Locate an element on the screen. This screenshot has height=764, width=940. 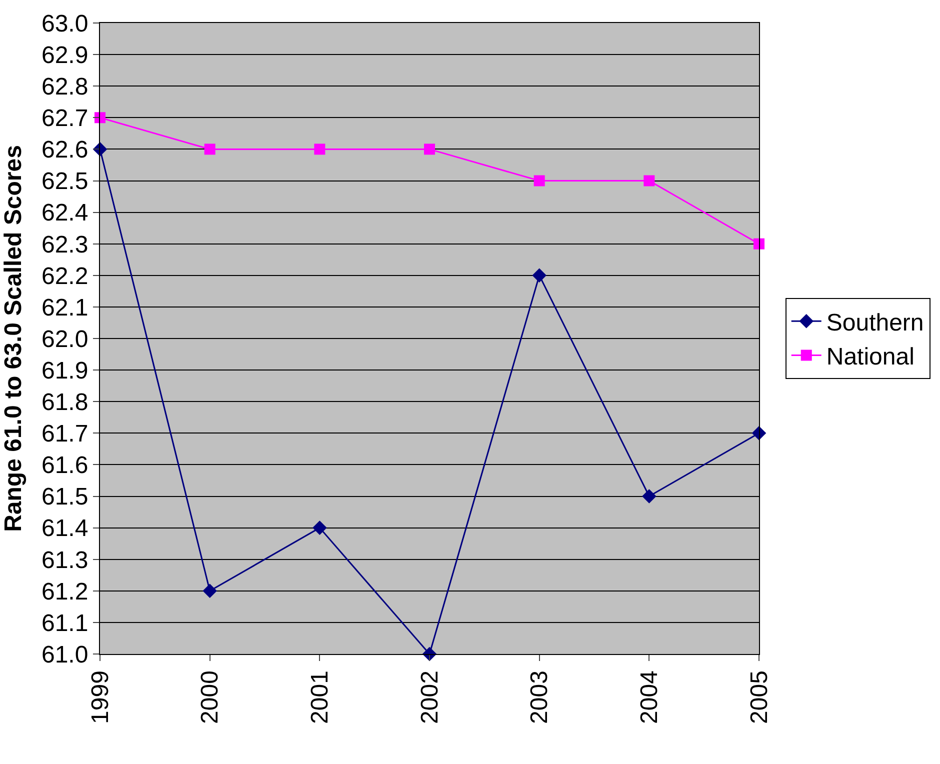
y-tick-label: 61.8 is located at coordinates (64, 402).